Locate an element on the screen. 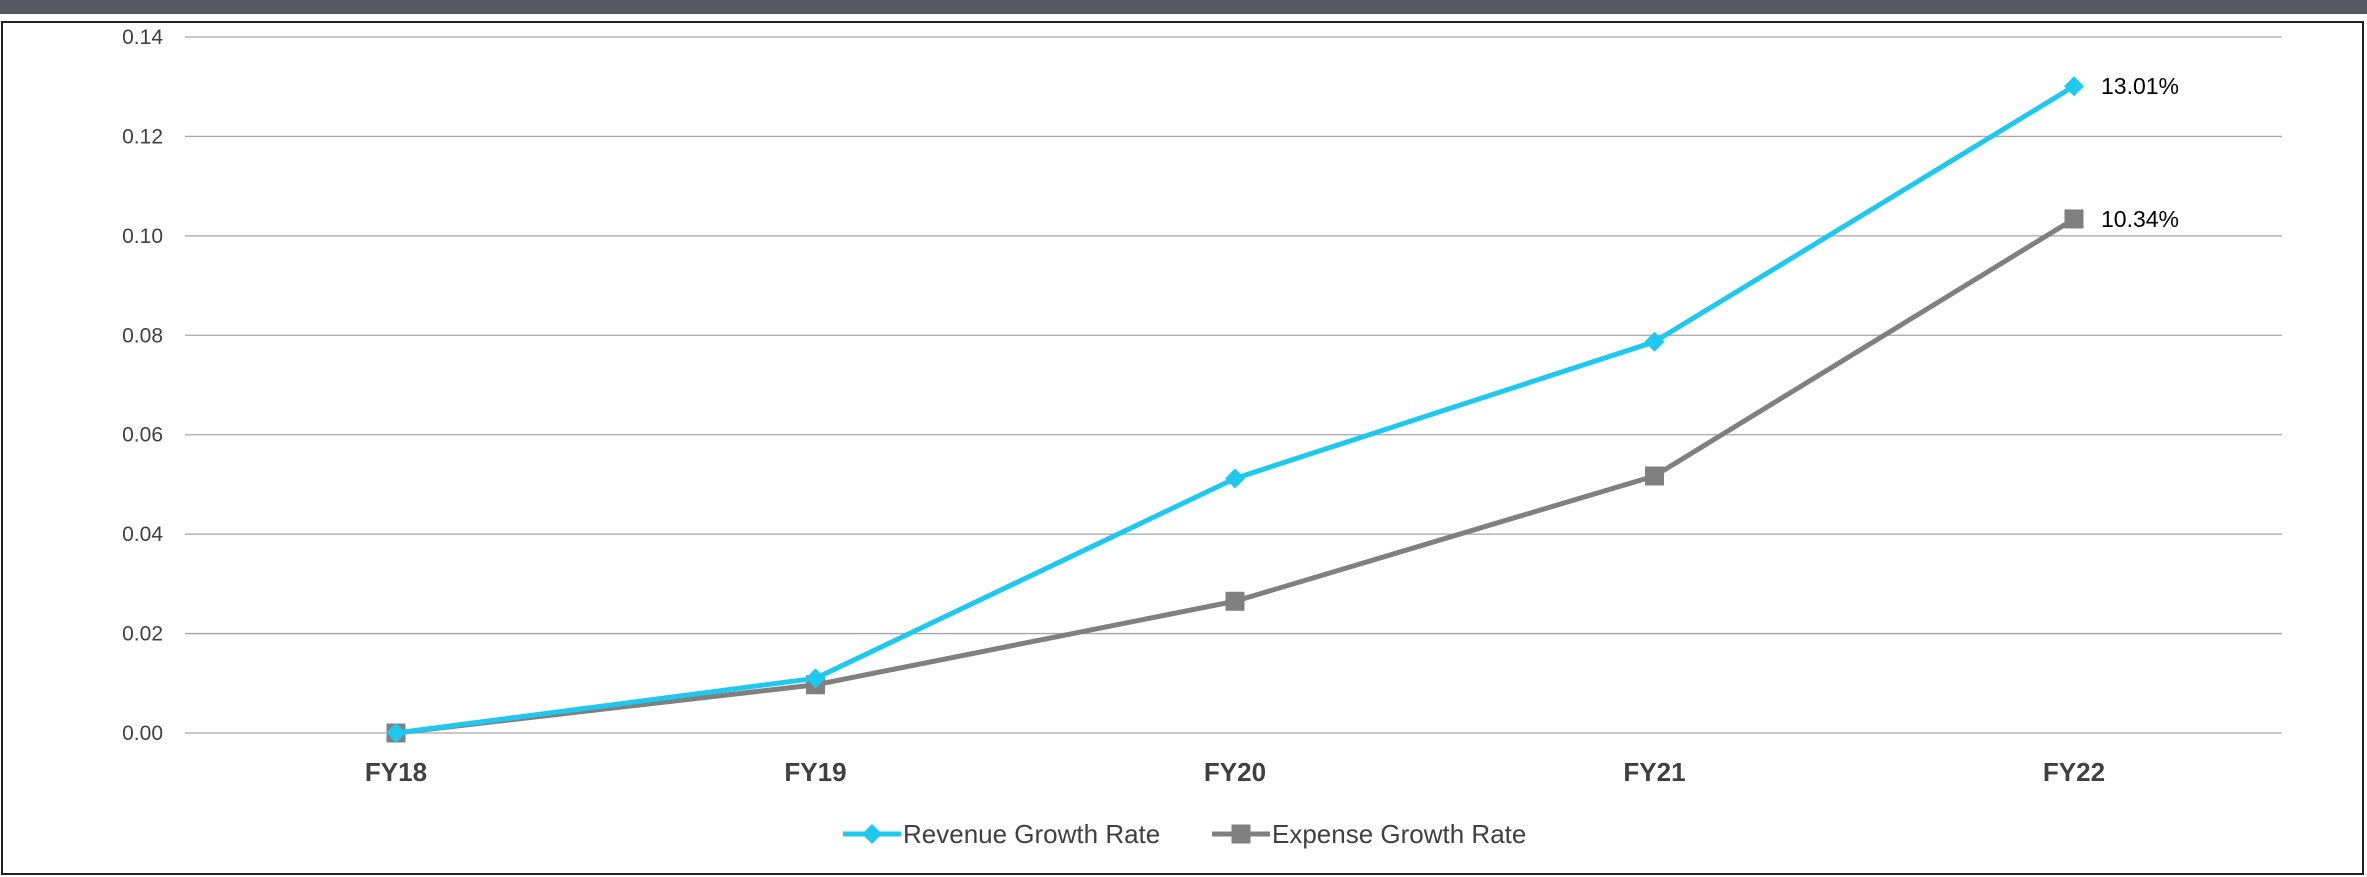 The image size is (2367, 877). revenue-data-label: 13.01% is located at coordinates (2140, 86).